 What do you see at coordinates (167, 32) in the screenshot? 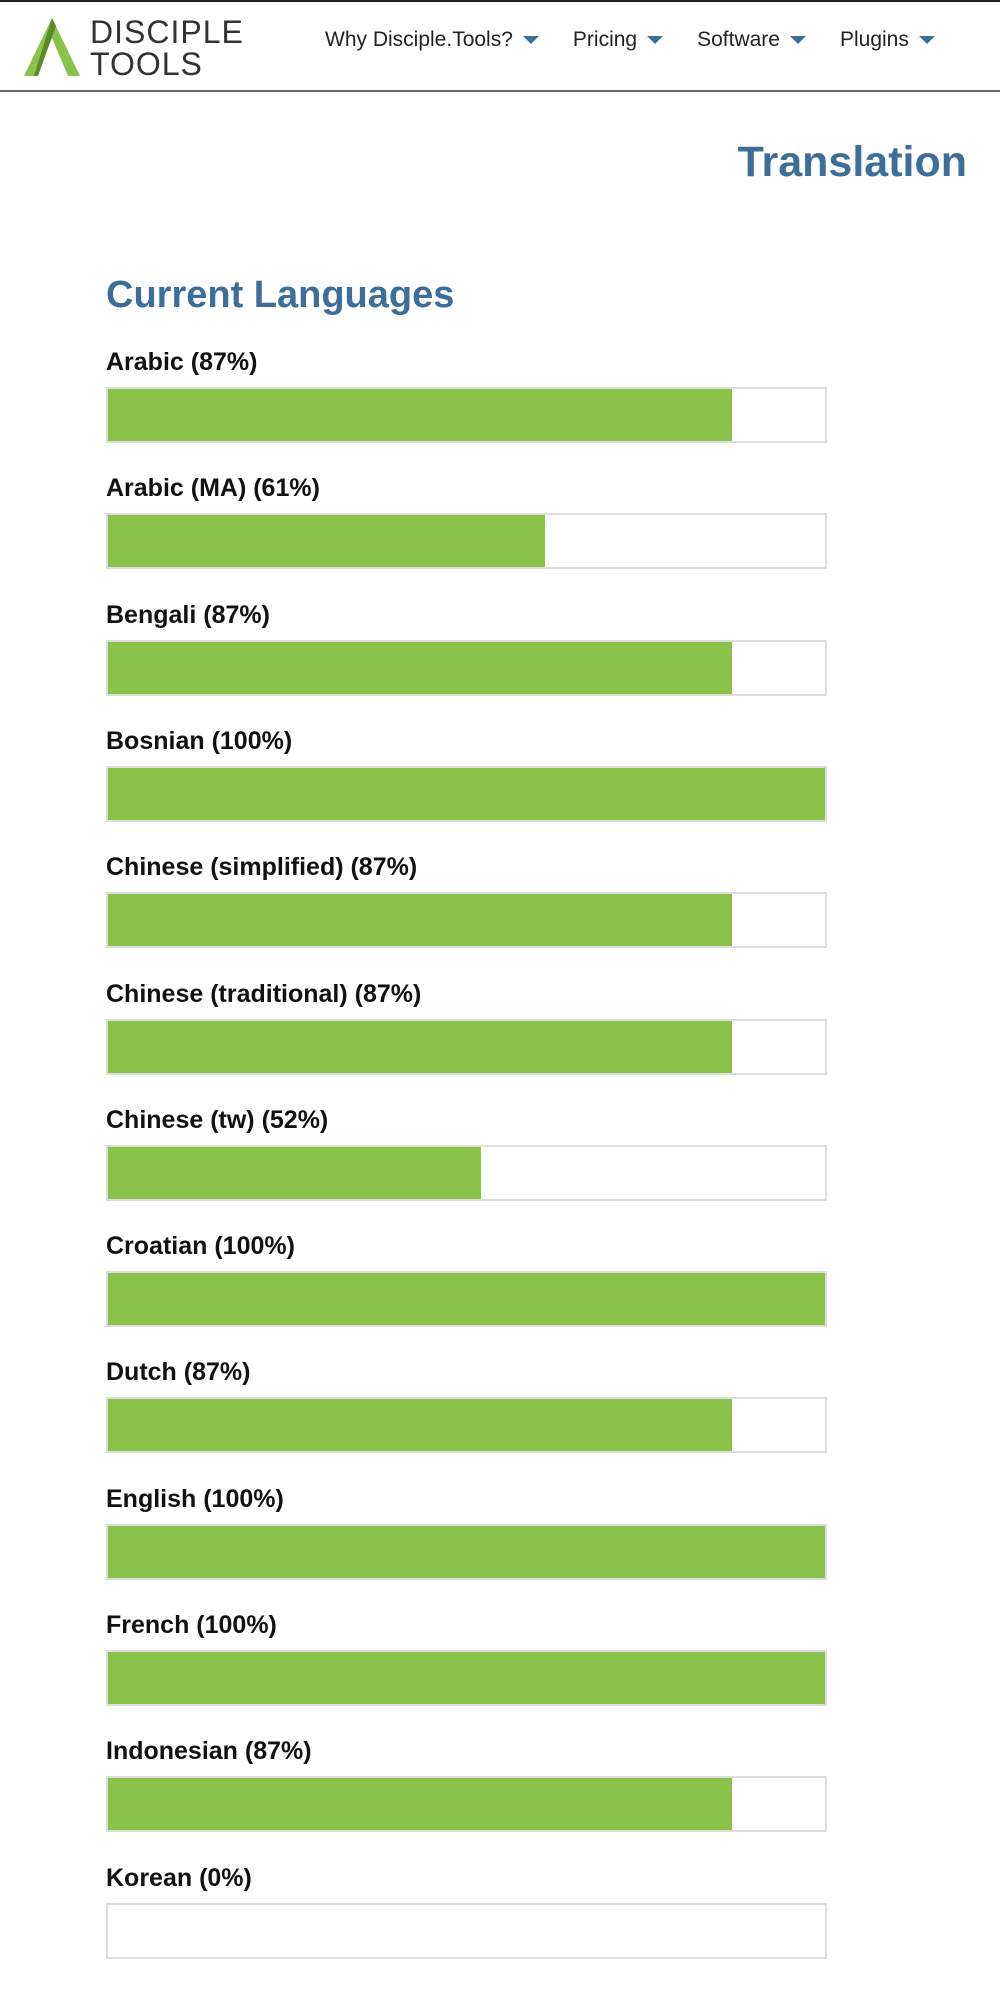
I see `logo-top: DISCIPLE` at bounding box center [167, 32].